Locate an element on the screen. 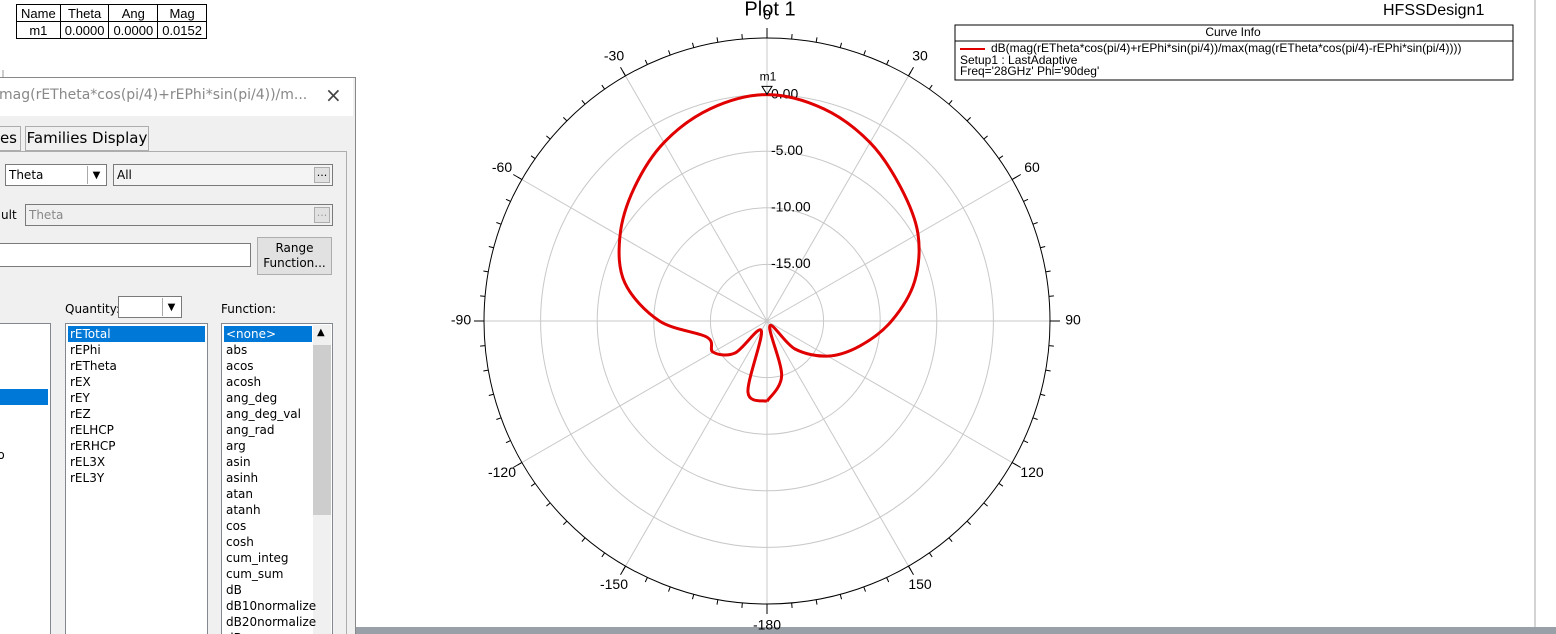 The image size is (1556, 634). header-cell: Mag is located at coordinates (182, 13).